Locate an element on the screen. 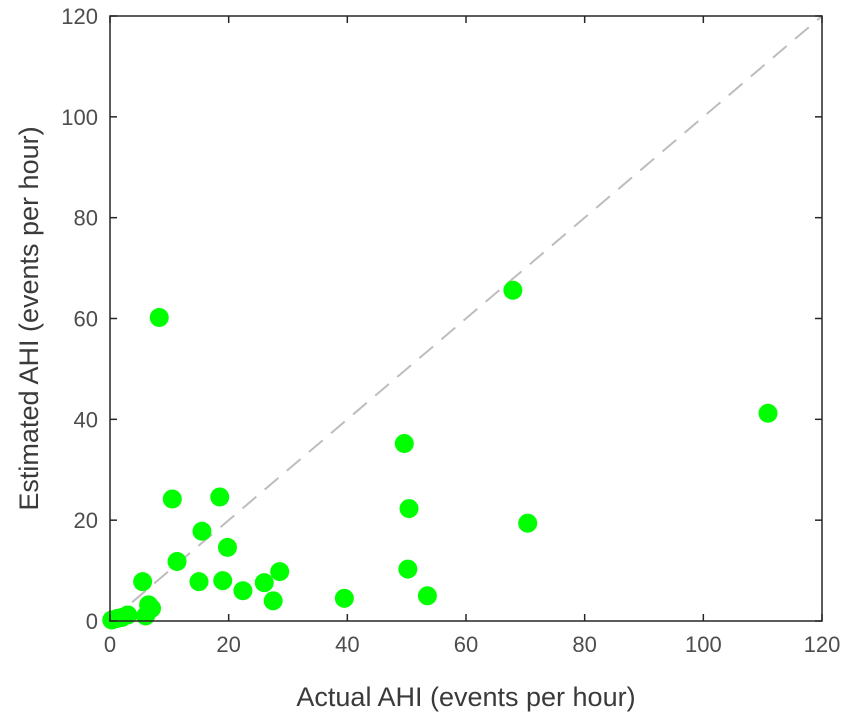 This screenshot has height=724, width=851. x-tick-label: 60 is located at coordinates (466, 644).